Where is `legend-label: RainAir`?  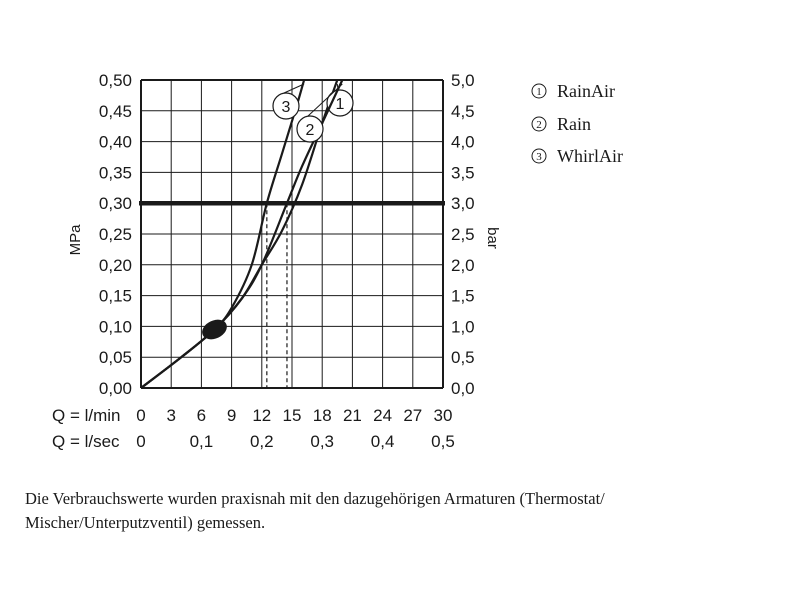
legend-label: RainAir is located at coordinates (586, 91).